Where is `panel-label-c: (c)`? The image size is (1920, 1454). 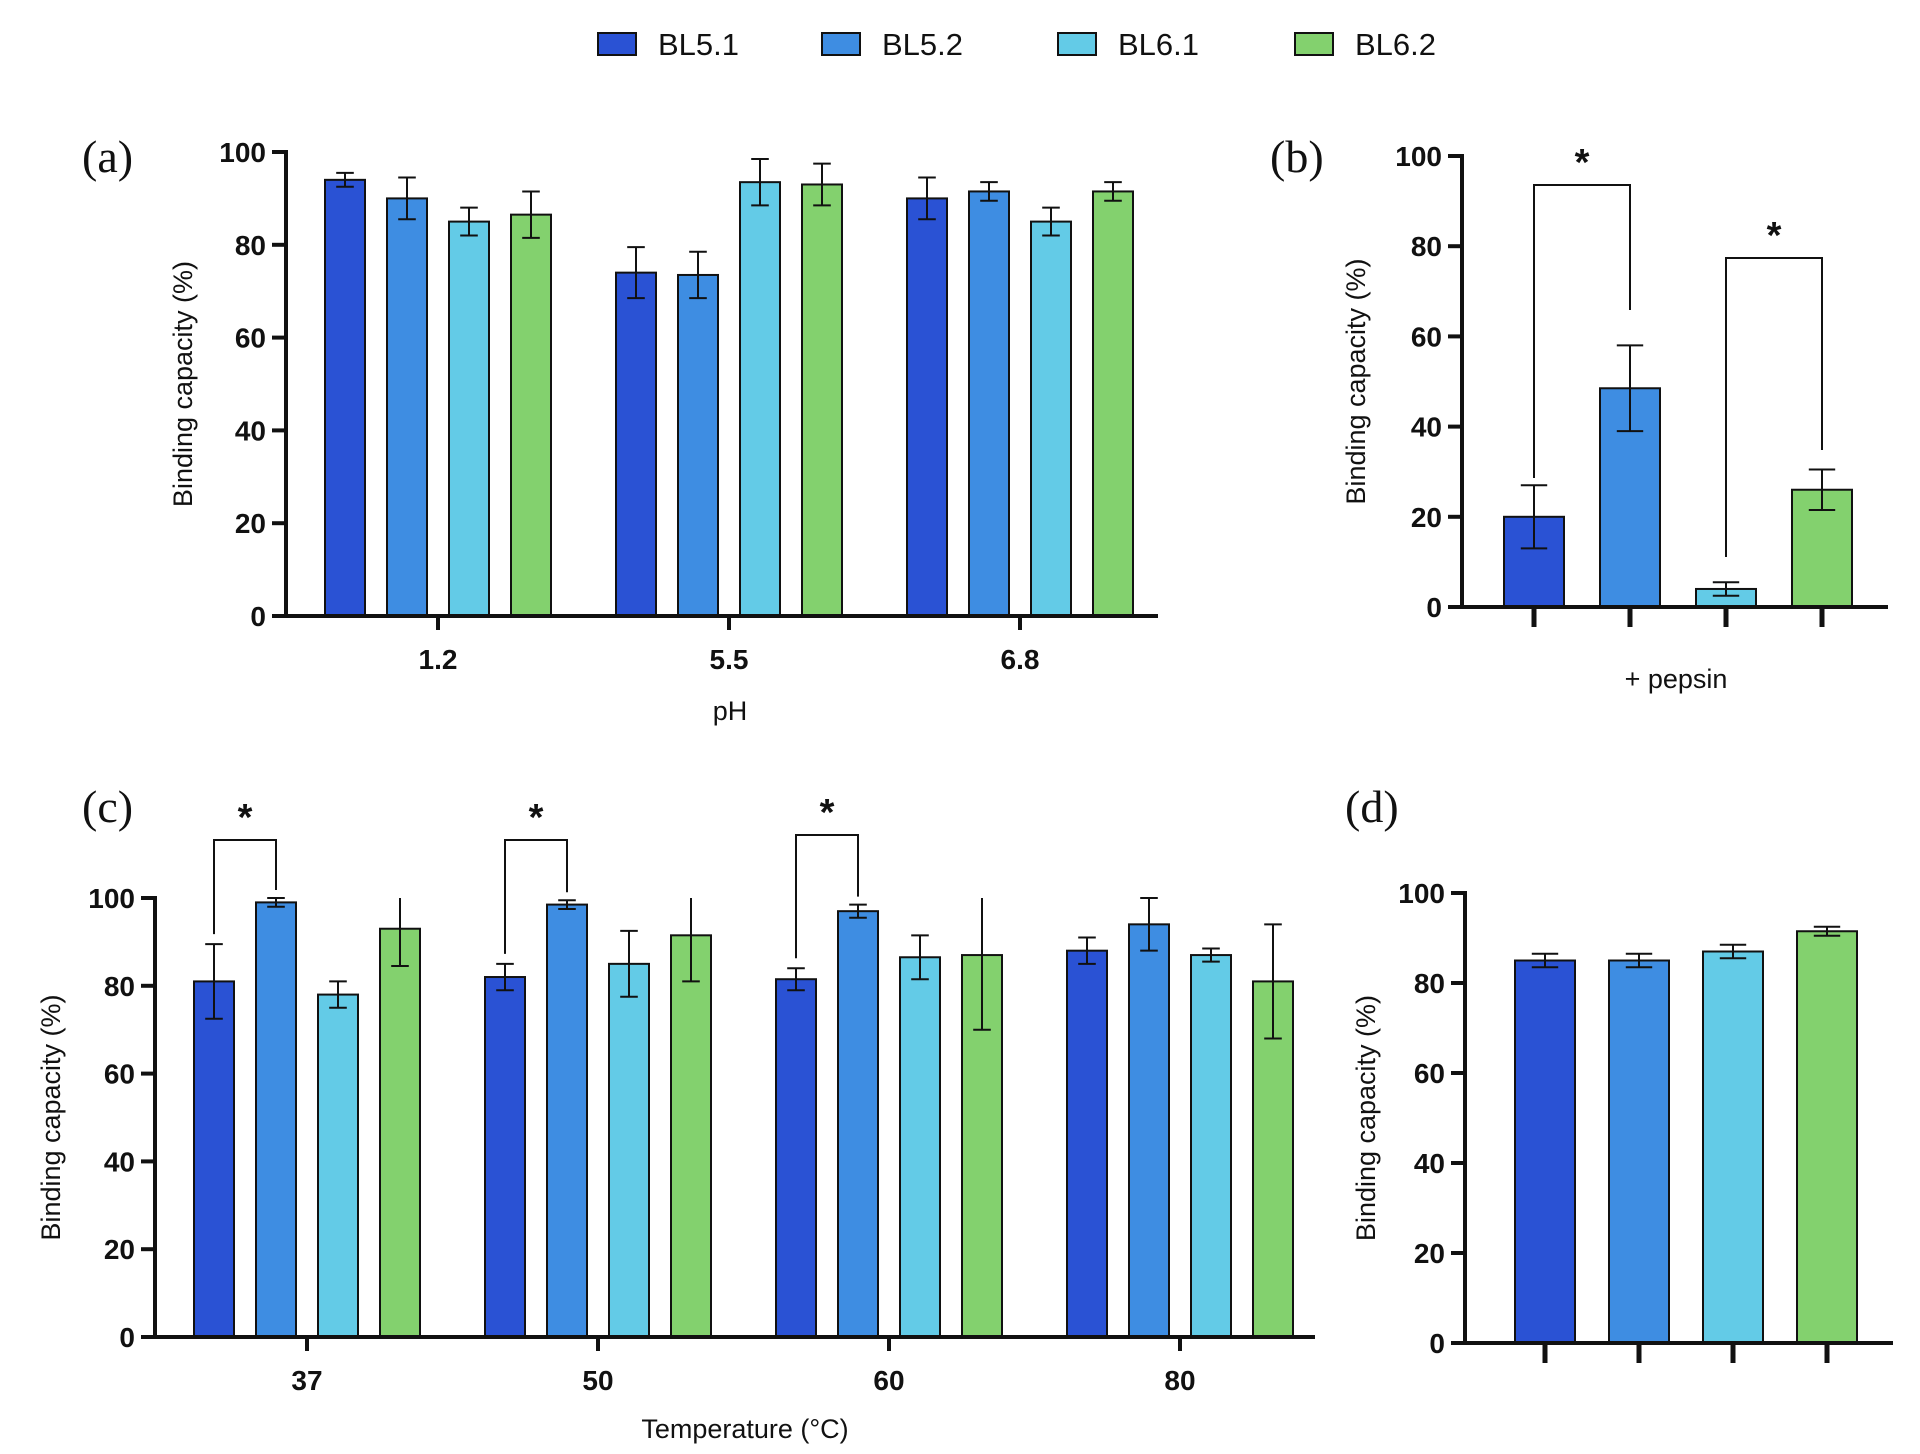
panel-label-c: (c) is located at coordinates (107, 806).